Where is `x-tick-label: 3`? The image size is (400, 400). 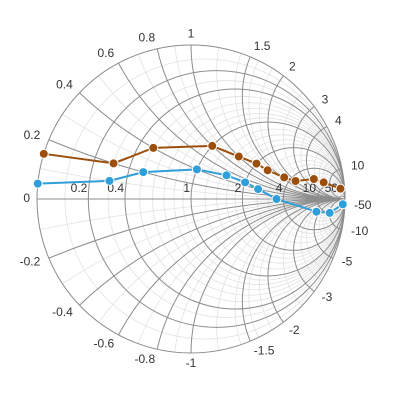 x-tick-label: 3 is located at coordinates (325, 99).